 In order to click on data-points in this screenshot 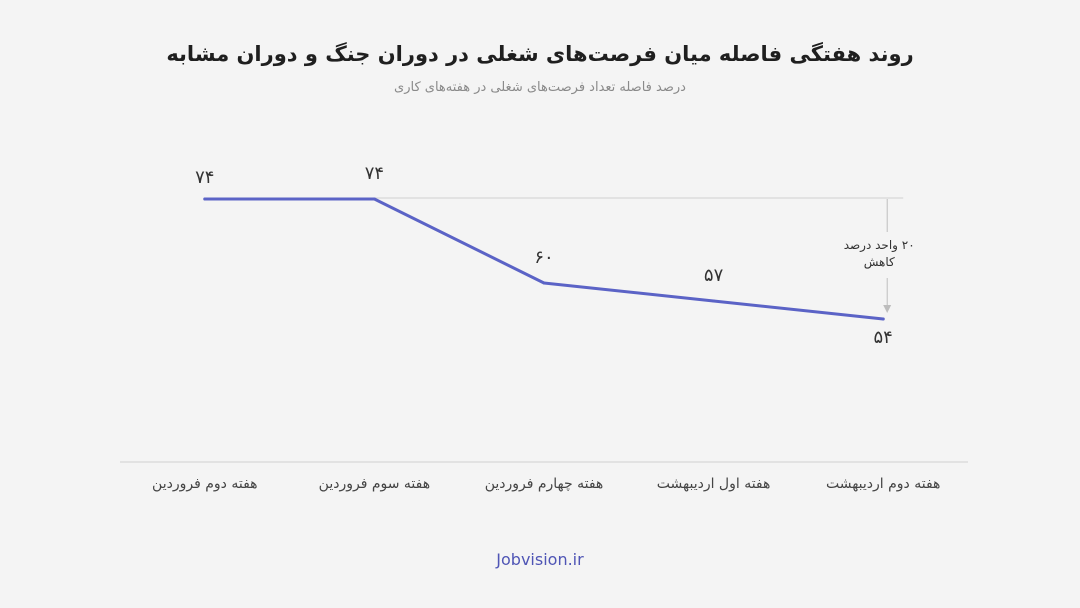, I will do `click(544, 259)`.